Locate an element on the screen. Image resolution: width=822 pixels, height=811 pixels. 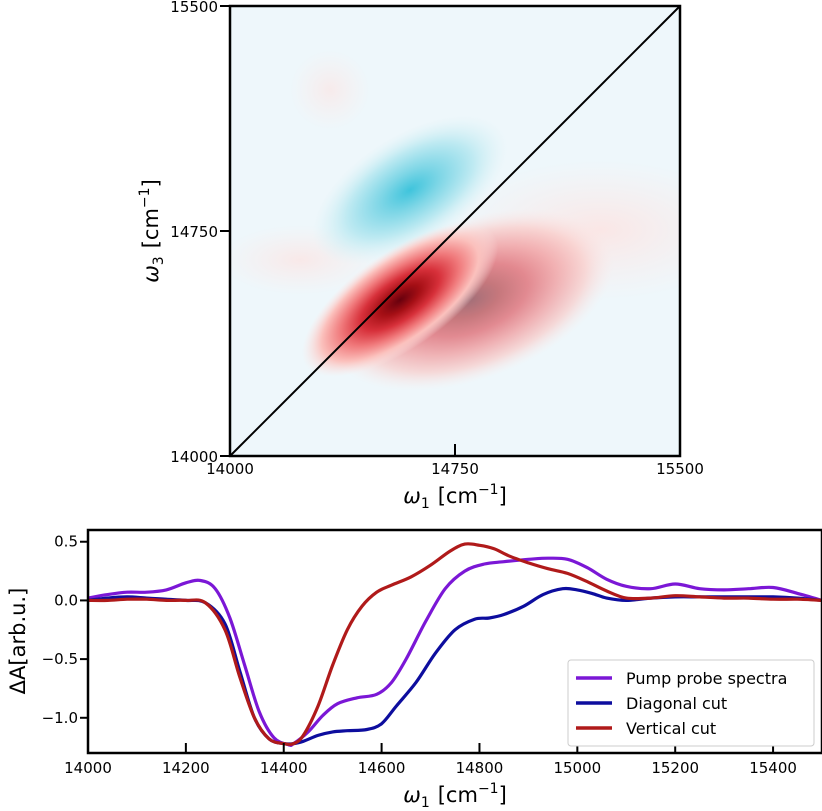
heatmap-pale-region-top is located at coordinates (330, 90).